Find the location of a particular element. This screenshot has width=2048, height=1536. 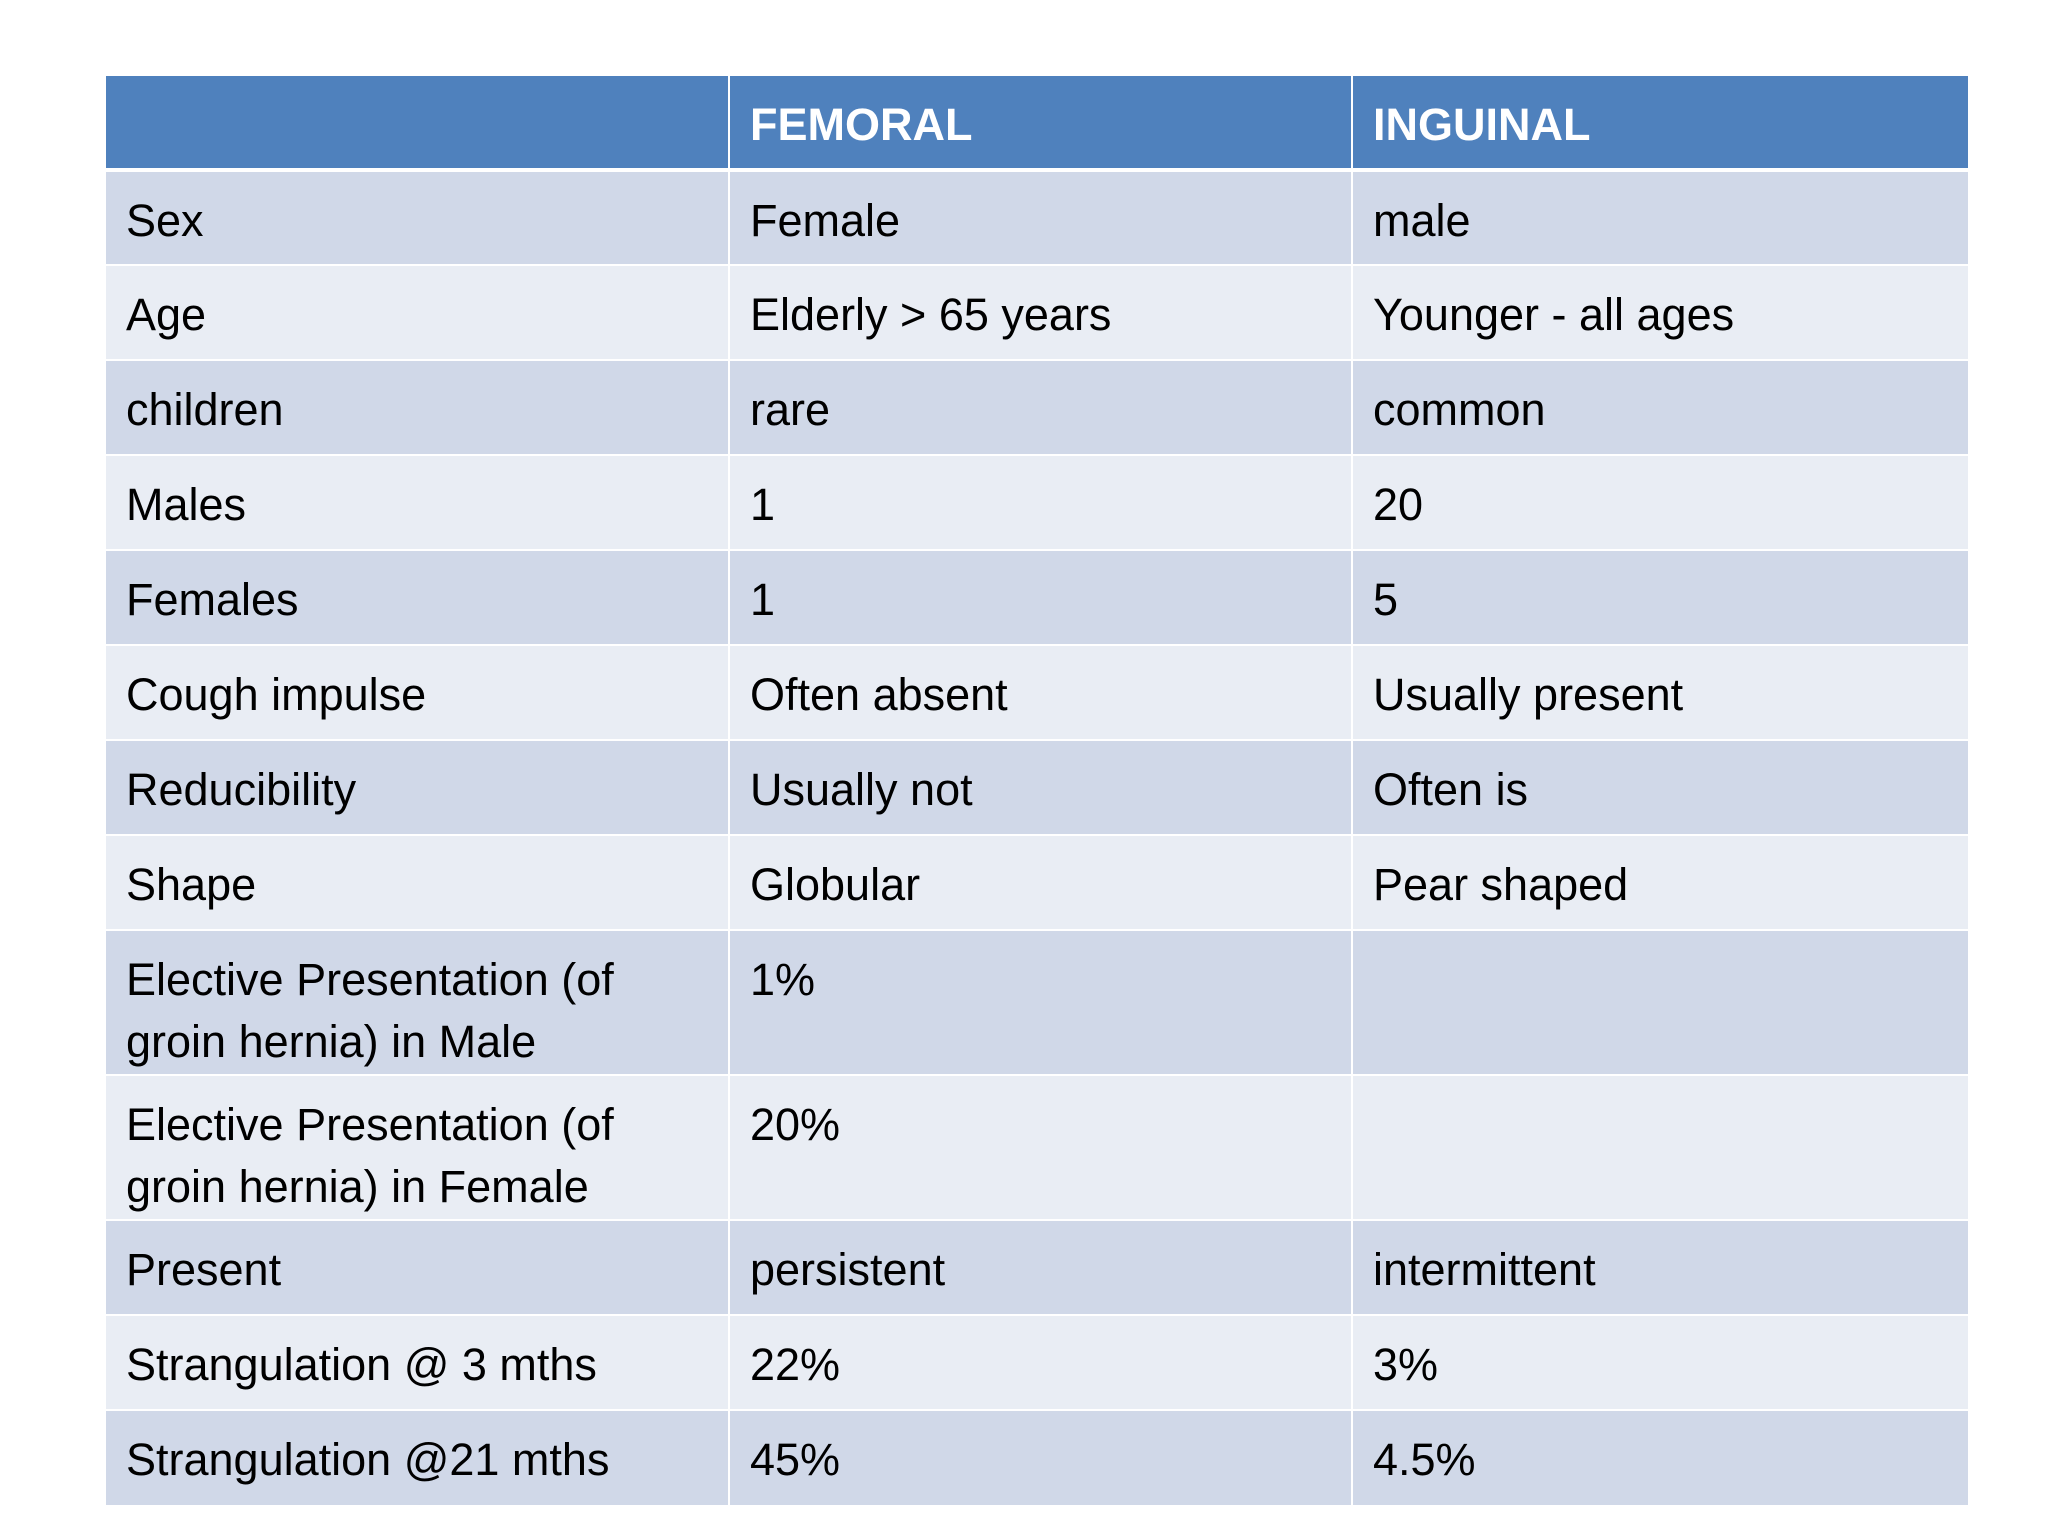

table-row: Strangulation @ 3 mths 22% 3% is located at coordinates (1037, 1362).